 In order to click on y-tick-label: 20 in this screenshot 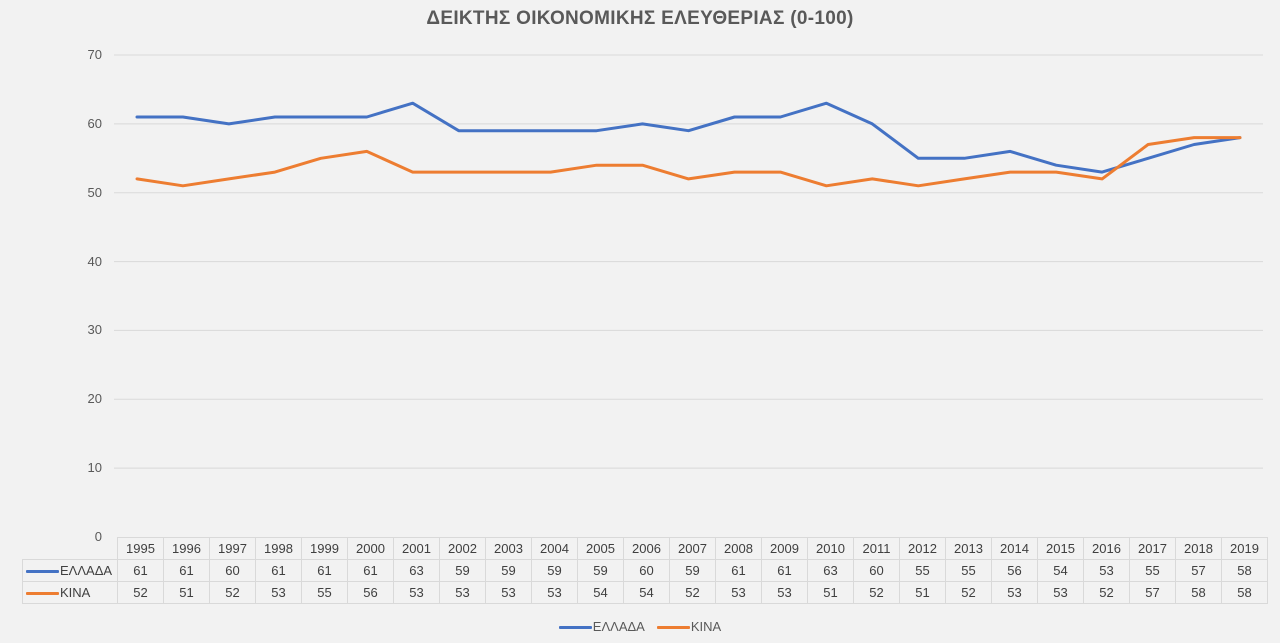, I will do `click(94, 399)`.